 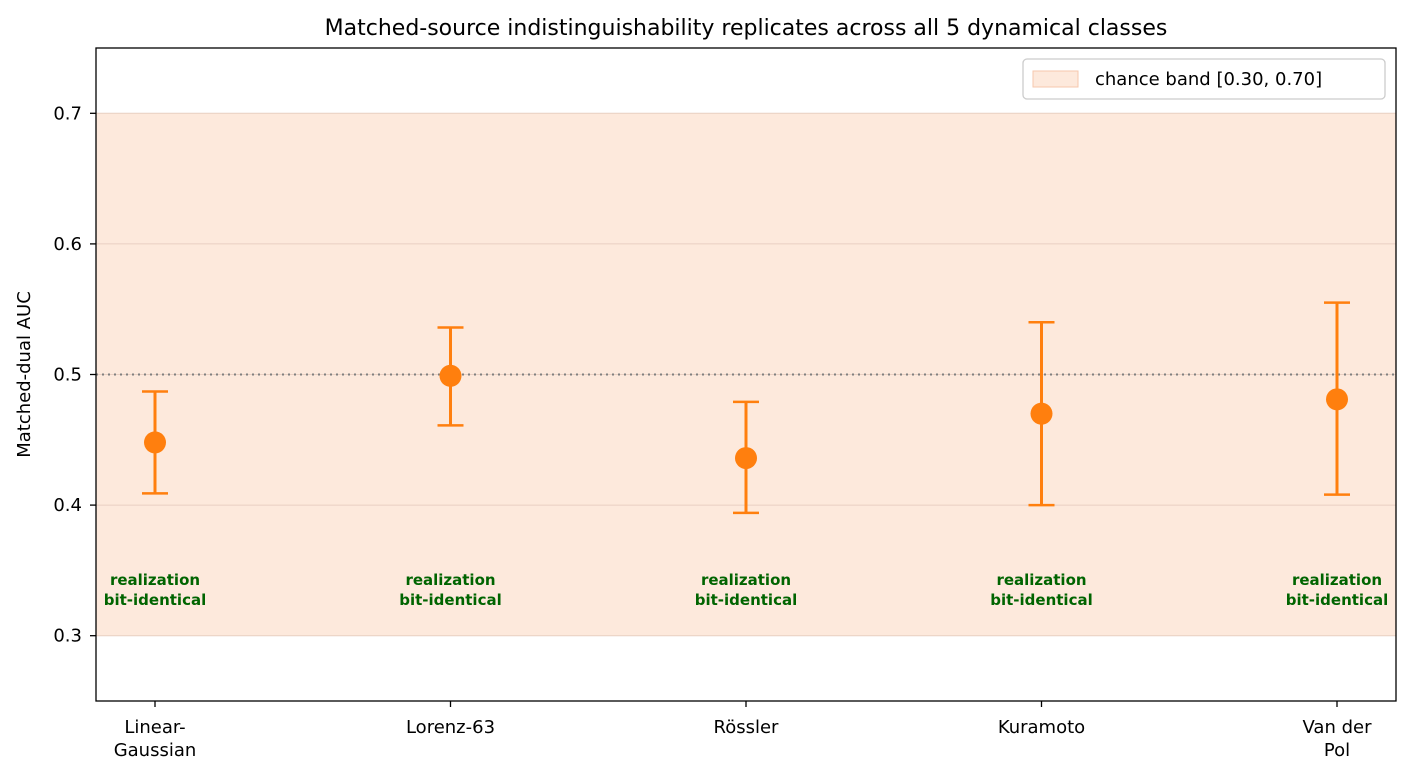 What do you see at coordinates (67, 375) in the screenshot?
I see `y-tick-label: 0.5` at bounding box center [67, 375].